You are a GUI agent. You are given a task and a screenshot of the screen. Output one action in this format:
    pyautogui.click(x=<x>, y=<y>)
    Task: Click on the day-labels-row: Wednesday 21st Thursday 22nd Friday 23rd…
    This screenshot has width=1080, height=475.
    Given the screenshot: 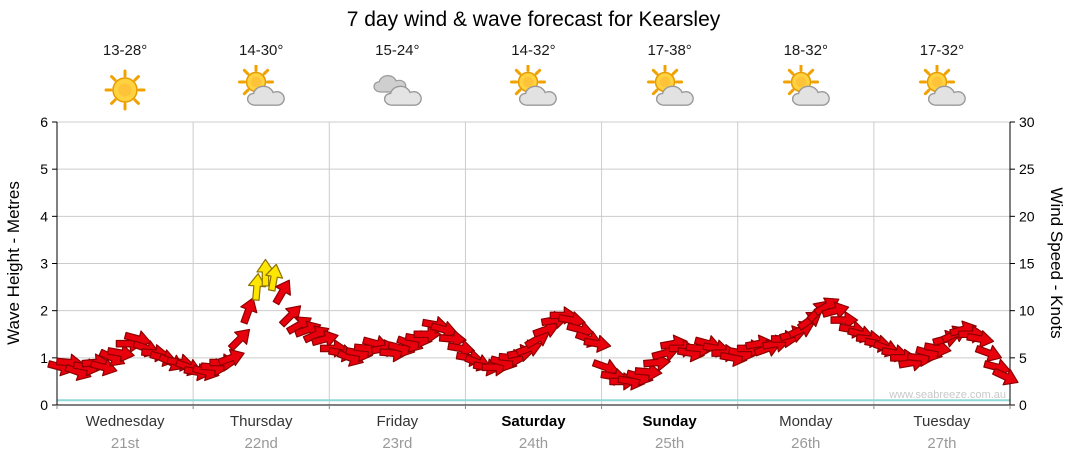 What is the action you would take?
    pyautogui.click(x=533, y=432)
    